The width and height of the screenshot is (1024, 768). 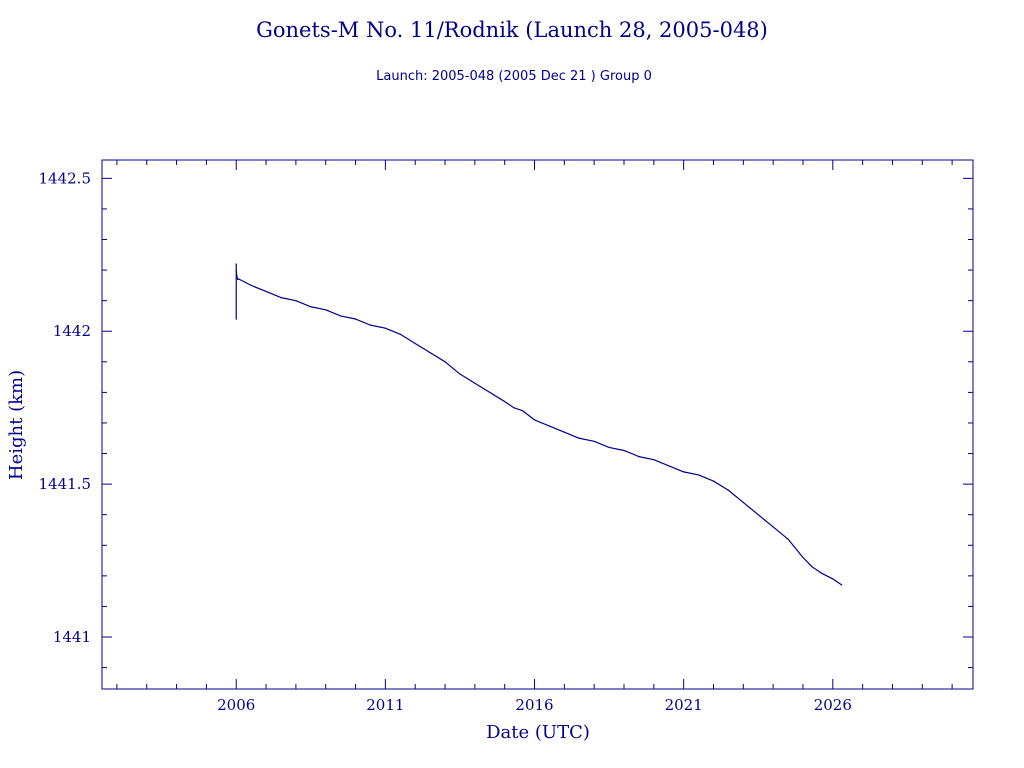 I want to click on x-tick-label: 2026, so click(x=833, y=705).